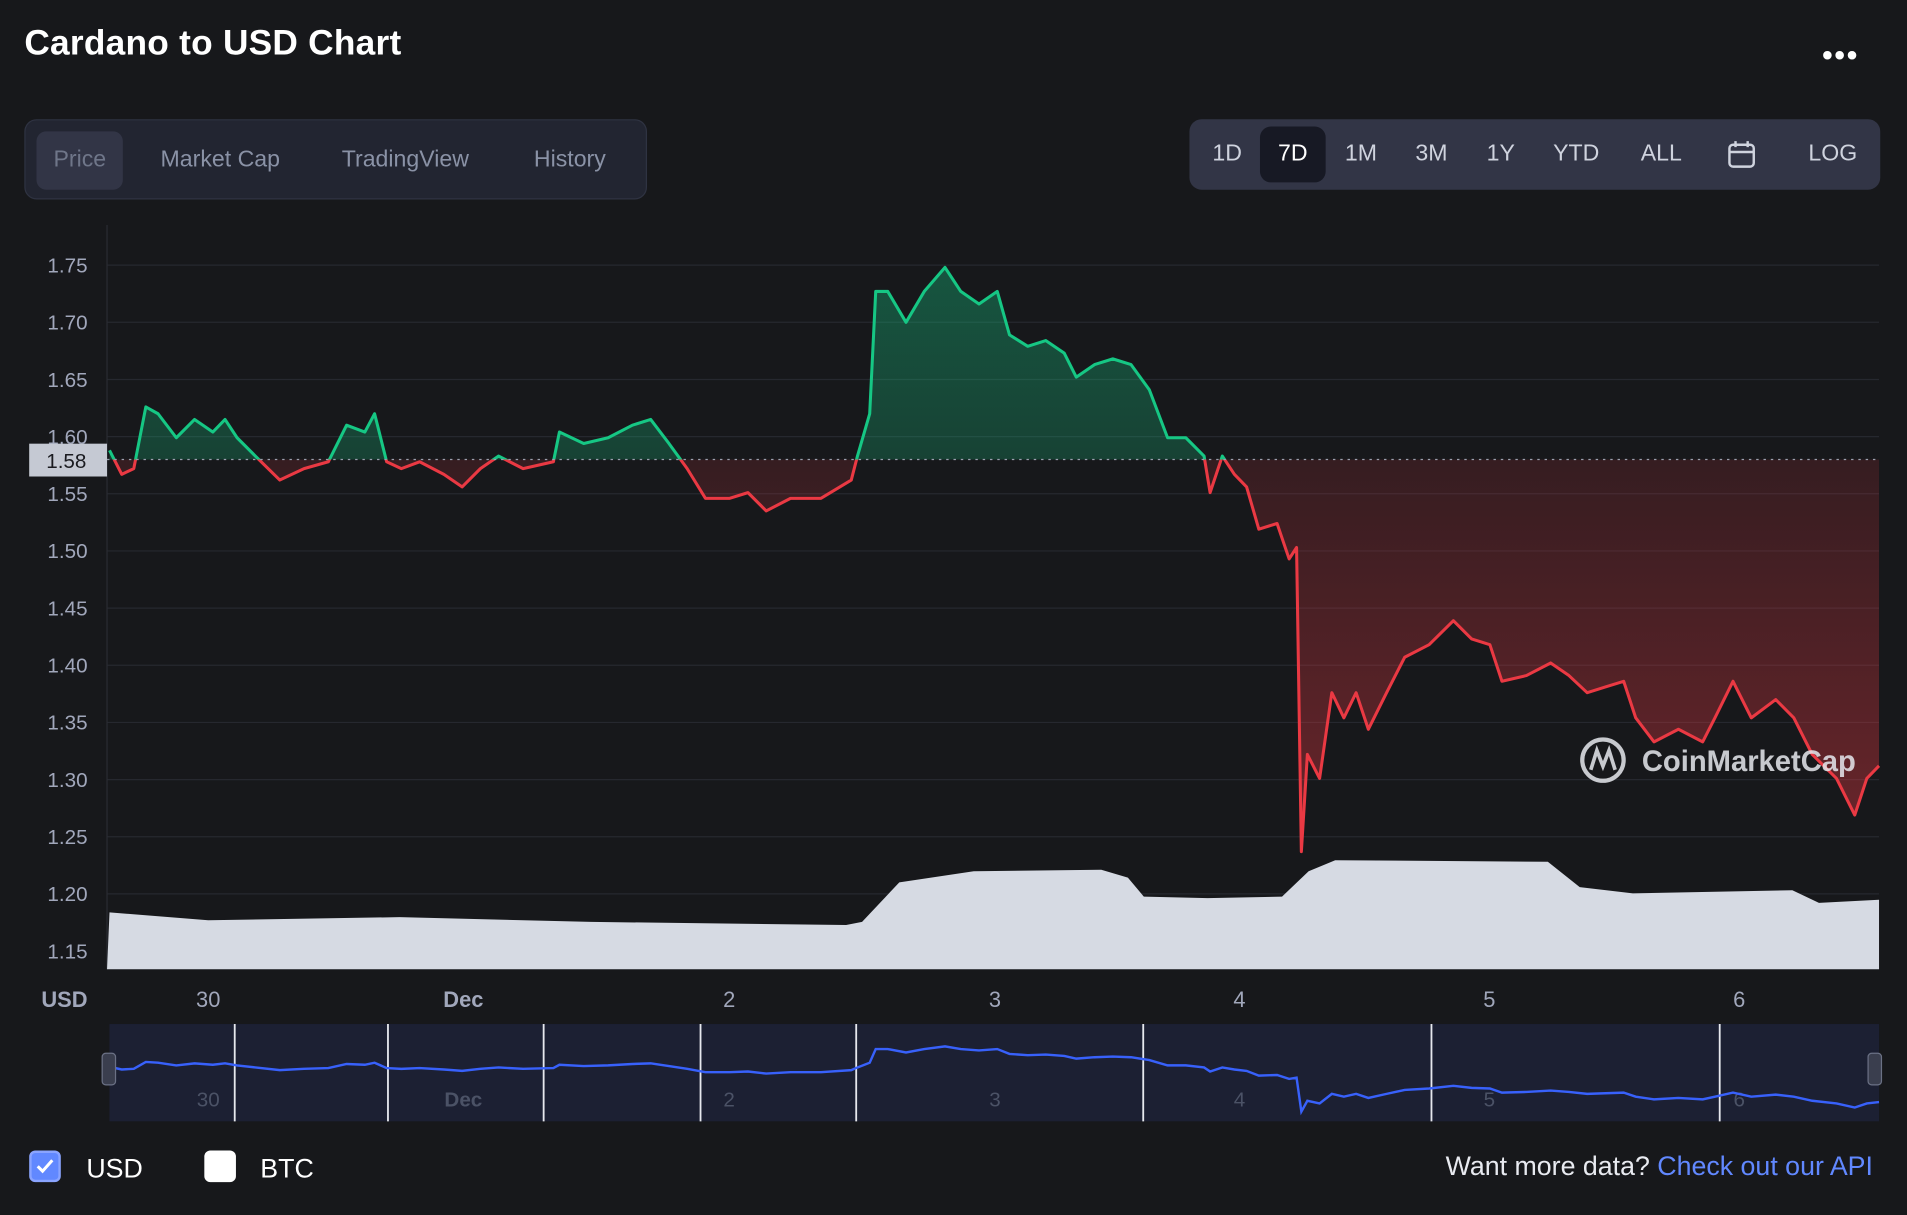  What do you see at coordinates (67, 780) in the screenshot?
I see `y-tick-label: 1.30` at bounding box center [67, 780].